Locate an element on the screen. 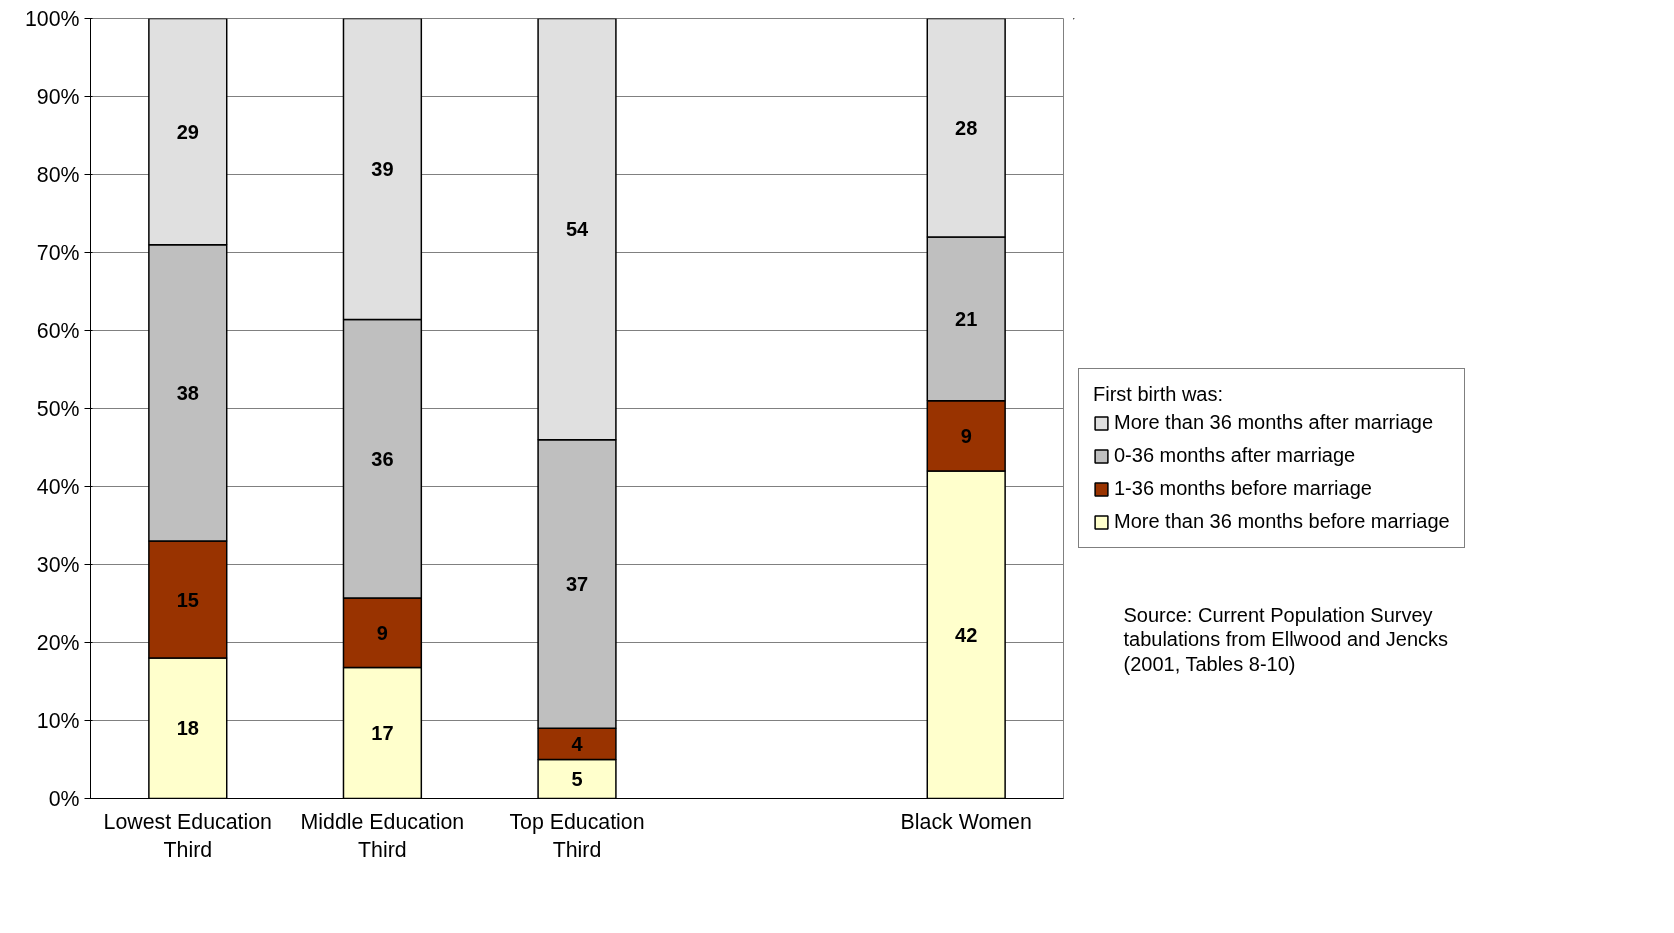  data-label: 39 is located at coordinates (382, 169).